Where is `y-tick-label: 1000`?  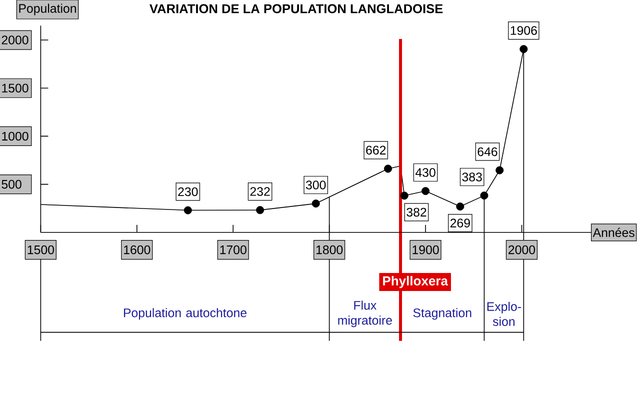
y-tick-label: 1000 is located at coordinates (15, 136).